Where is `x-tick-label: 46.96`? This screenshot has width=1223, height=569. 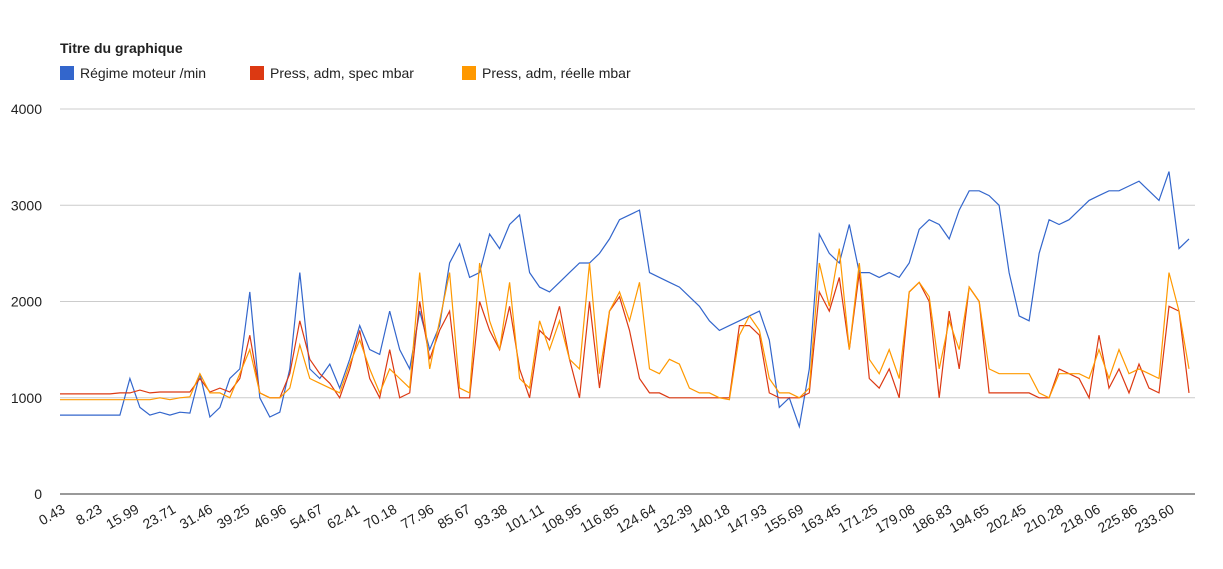 x-tick-label: 46.96 is located at coordinates (270, 516).